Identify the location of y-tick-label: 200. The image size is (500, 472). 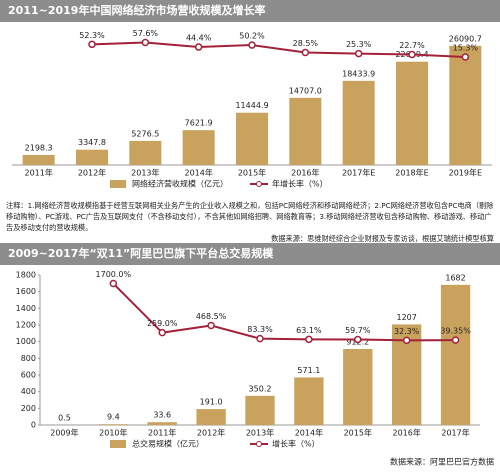
(28, 408).